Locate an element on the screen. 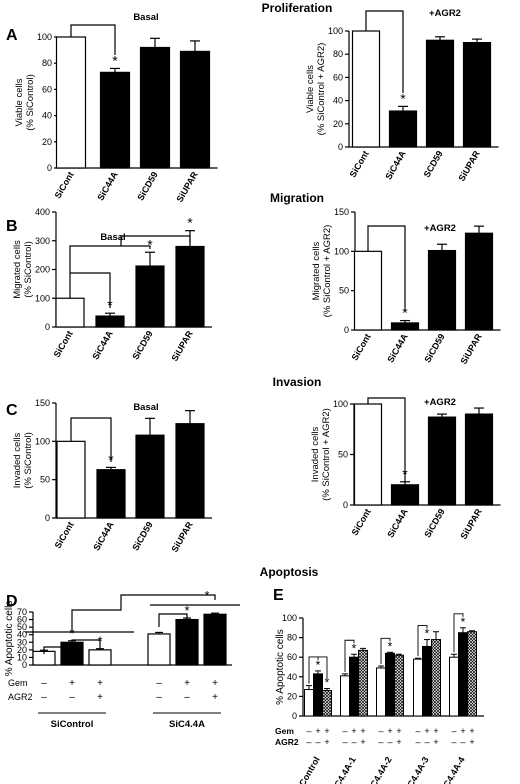 Image resolution: width=520 pixels, height=784 pixels. y-tick-label: 40 is located at coordinates (338, 101).